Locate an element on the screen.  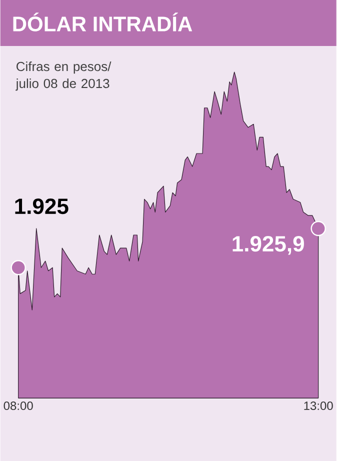
annotation: 1.925,9 is located at coordinates (268, 245).